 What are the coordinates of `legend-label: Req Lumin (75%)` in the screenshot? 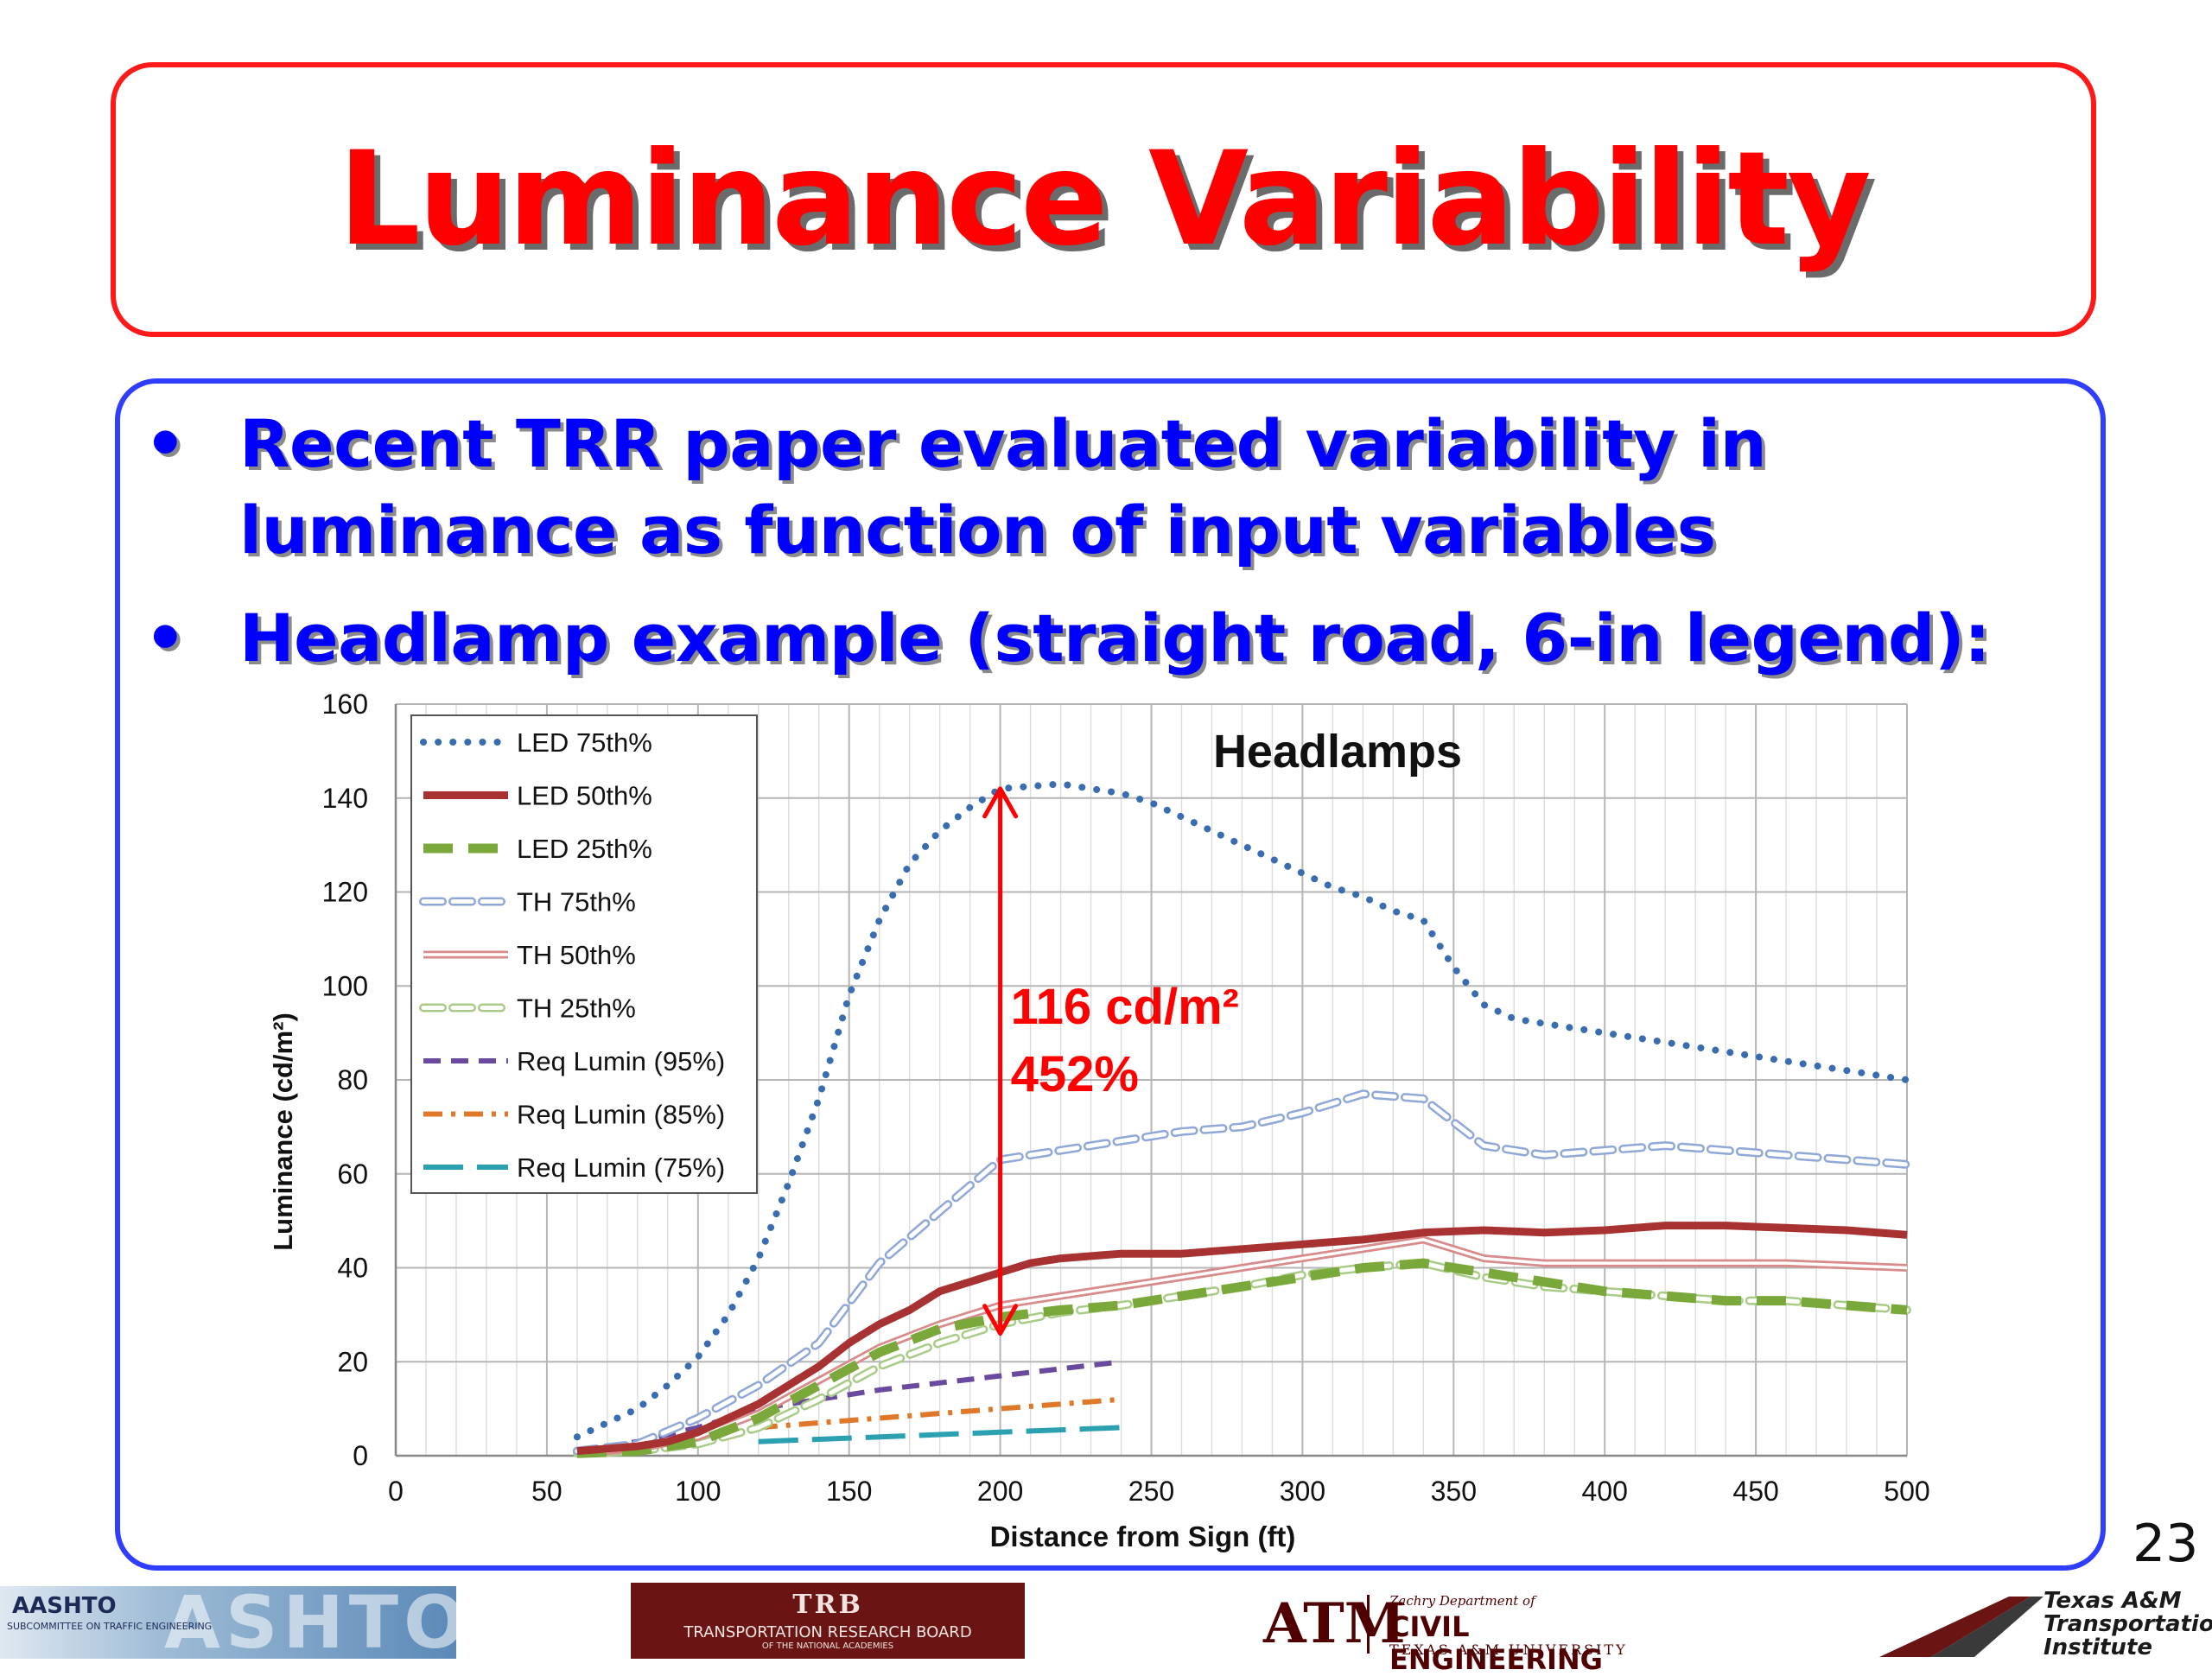 It's located at (621, 1167).